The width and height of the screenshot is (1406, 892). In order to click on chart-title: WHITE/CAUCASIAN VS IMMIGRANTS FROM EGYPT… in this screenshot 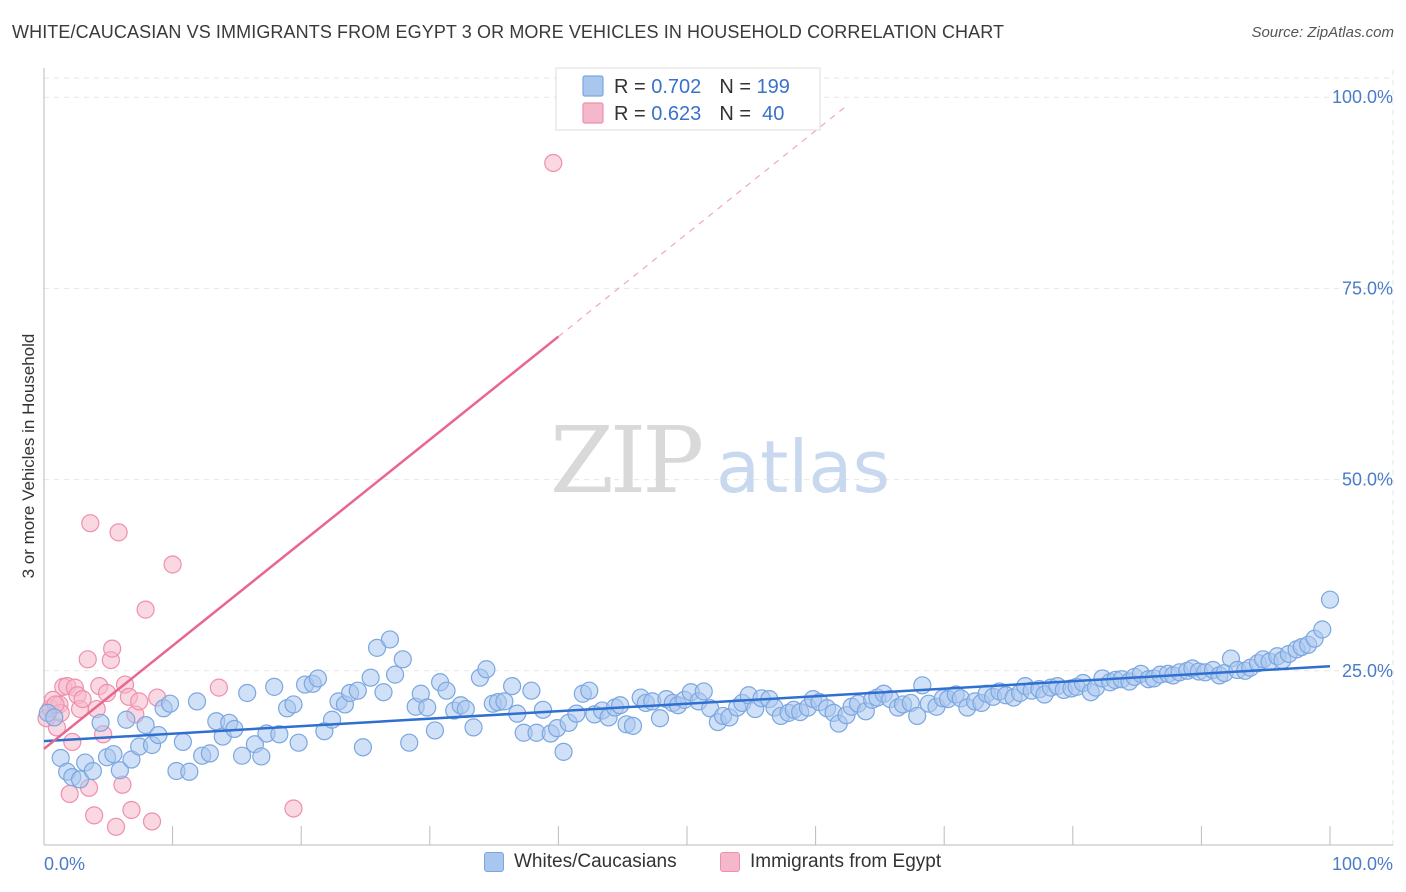, I will do `click(508, 32)`.